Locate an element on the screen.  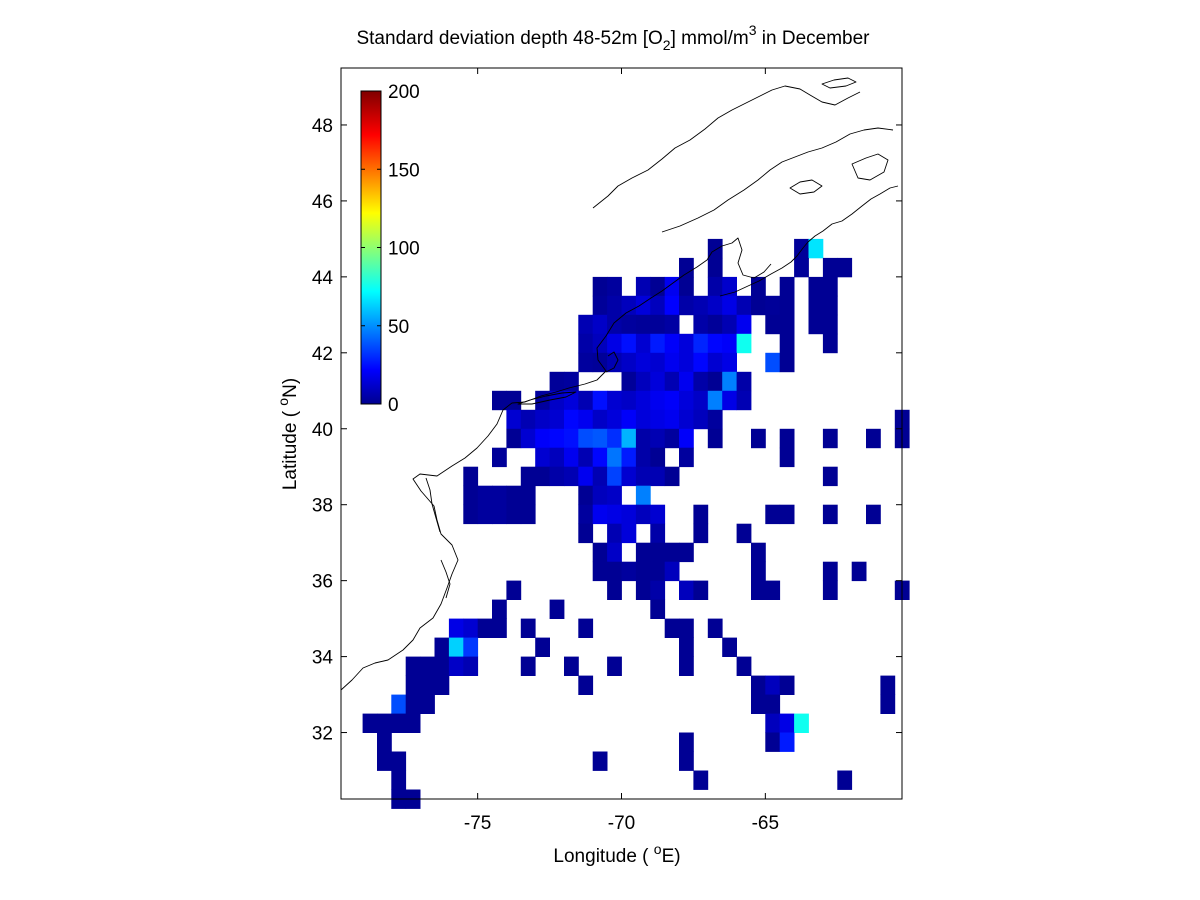
coastline-gulf-st-lawrence is located at coordinates (726, 147).